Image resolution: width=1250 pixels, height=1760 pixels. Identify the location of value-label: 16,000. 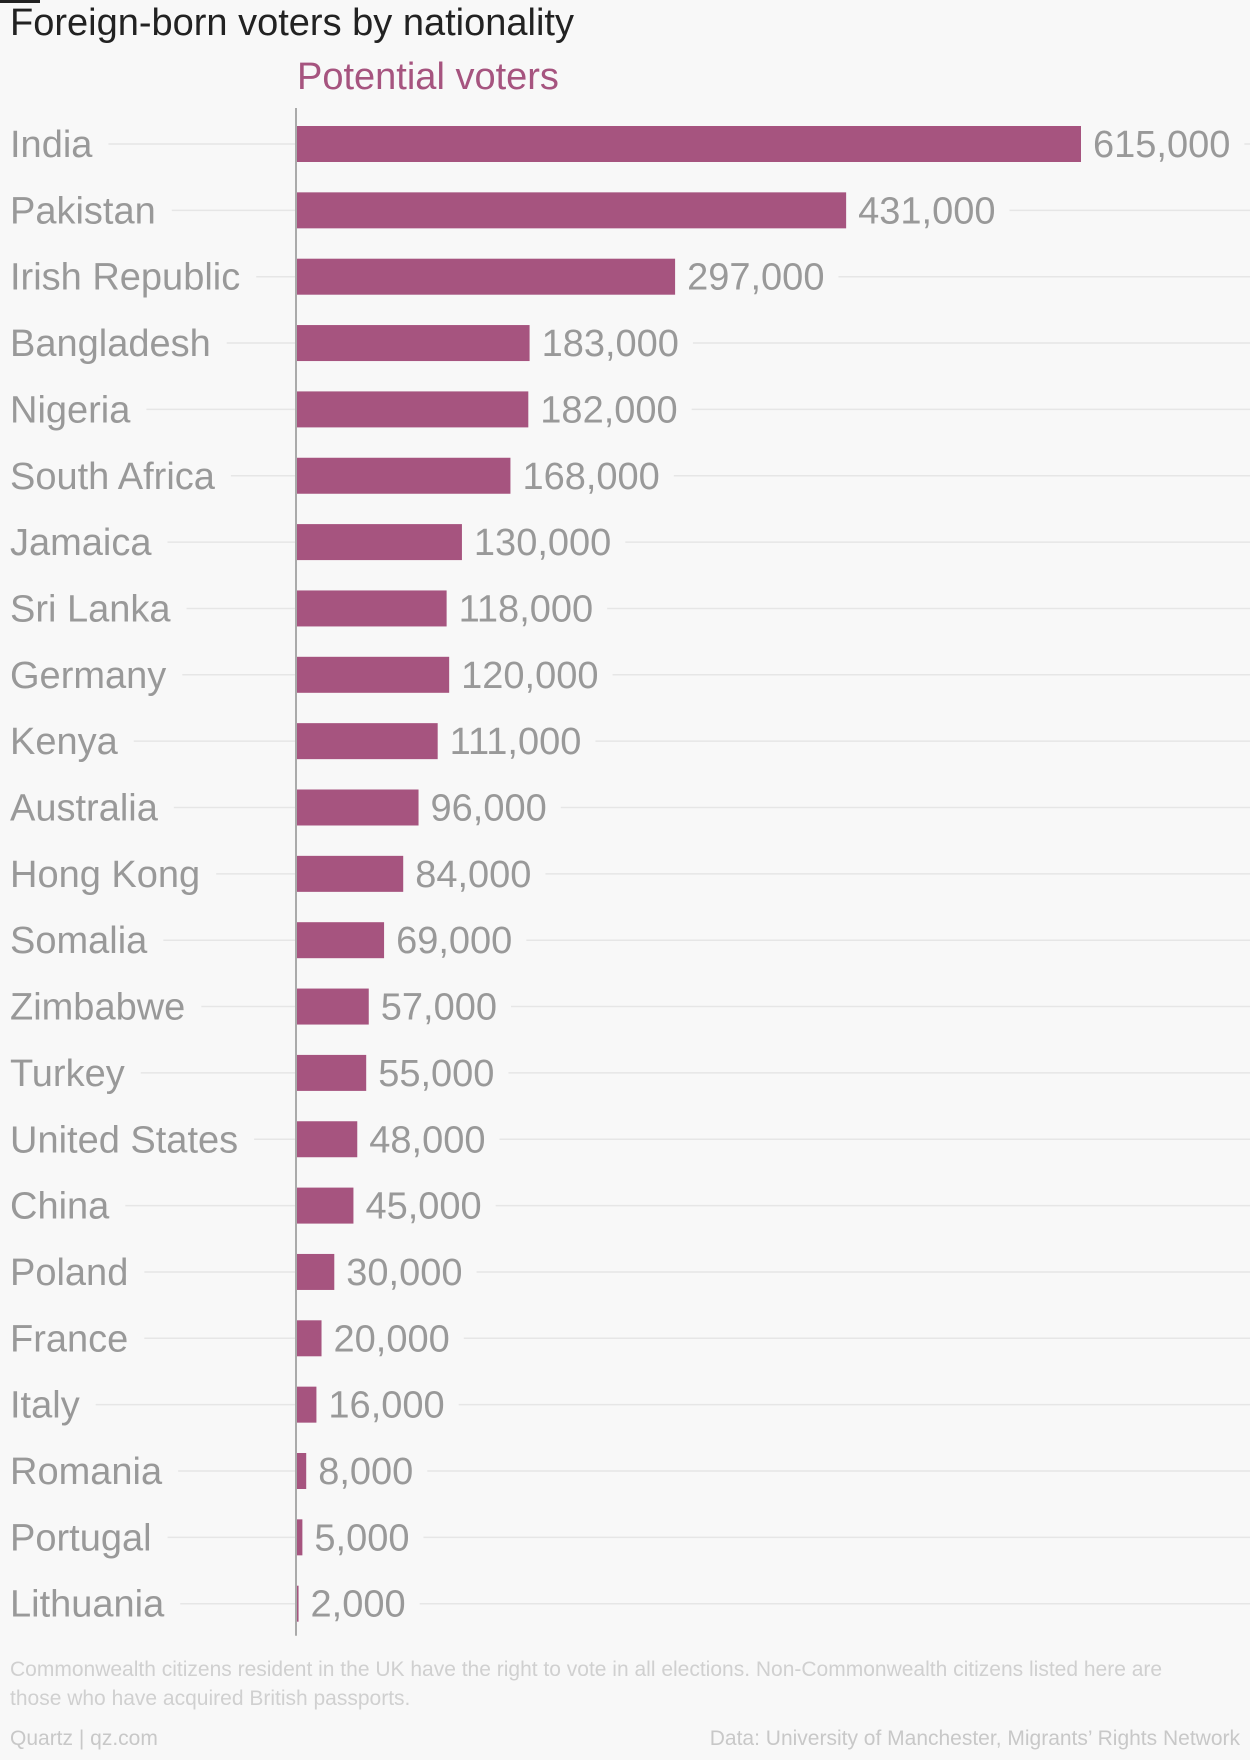
(386, 1406).